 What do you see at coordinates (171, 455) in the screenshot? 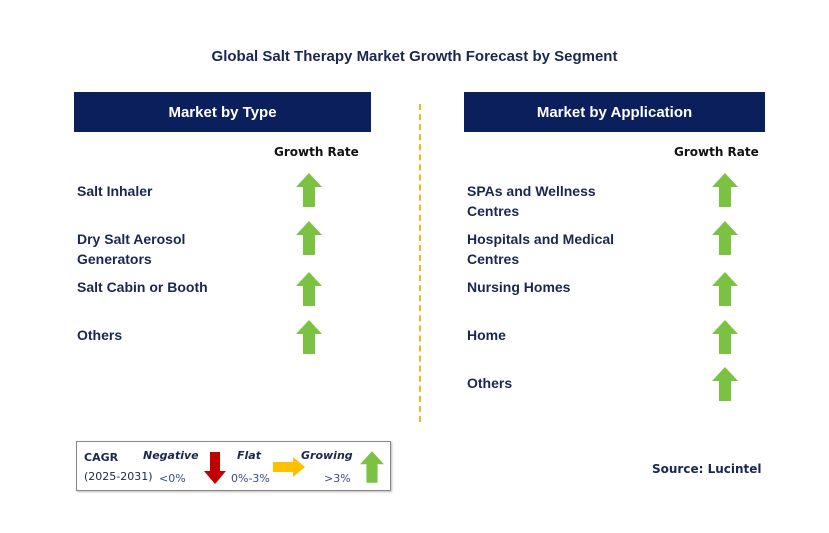
I see `legend-negative-label: Negative` at bounding box center [171, 455].